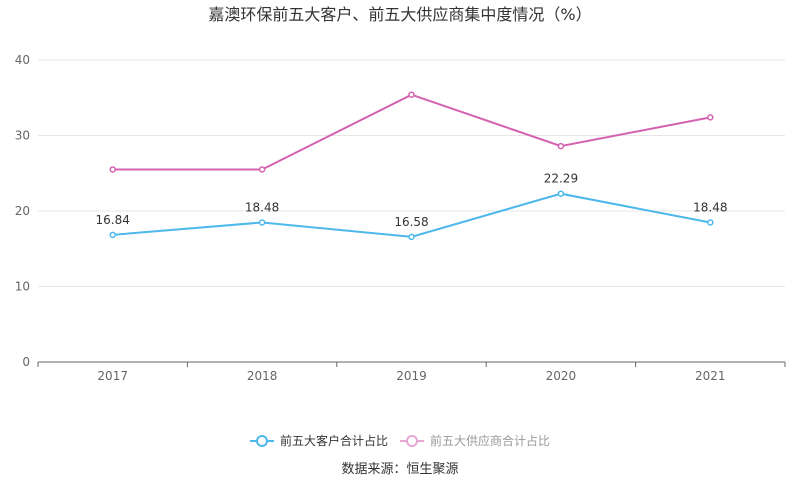 The image size is (800, 501). What do you see at coordinates (113, 220) in the screenshot?
I see `data-label: 16.84` at bounding box center [113, 220].